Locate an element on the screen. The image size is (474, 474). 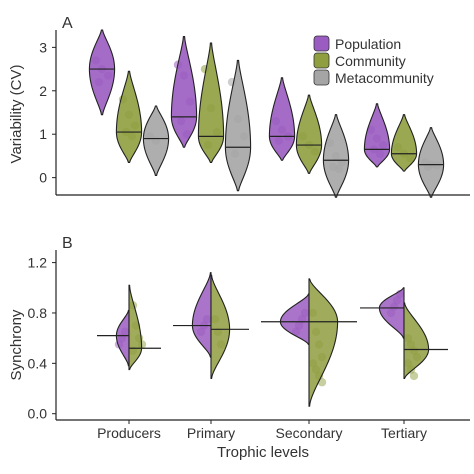
a-violin-community-producers is located at coordinates (129, 116).